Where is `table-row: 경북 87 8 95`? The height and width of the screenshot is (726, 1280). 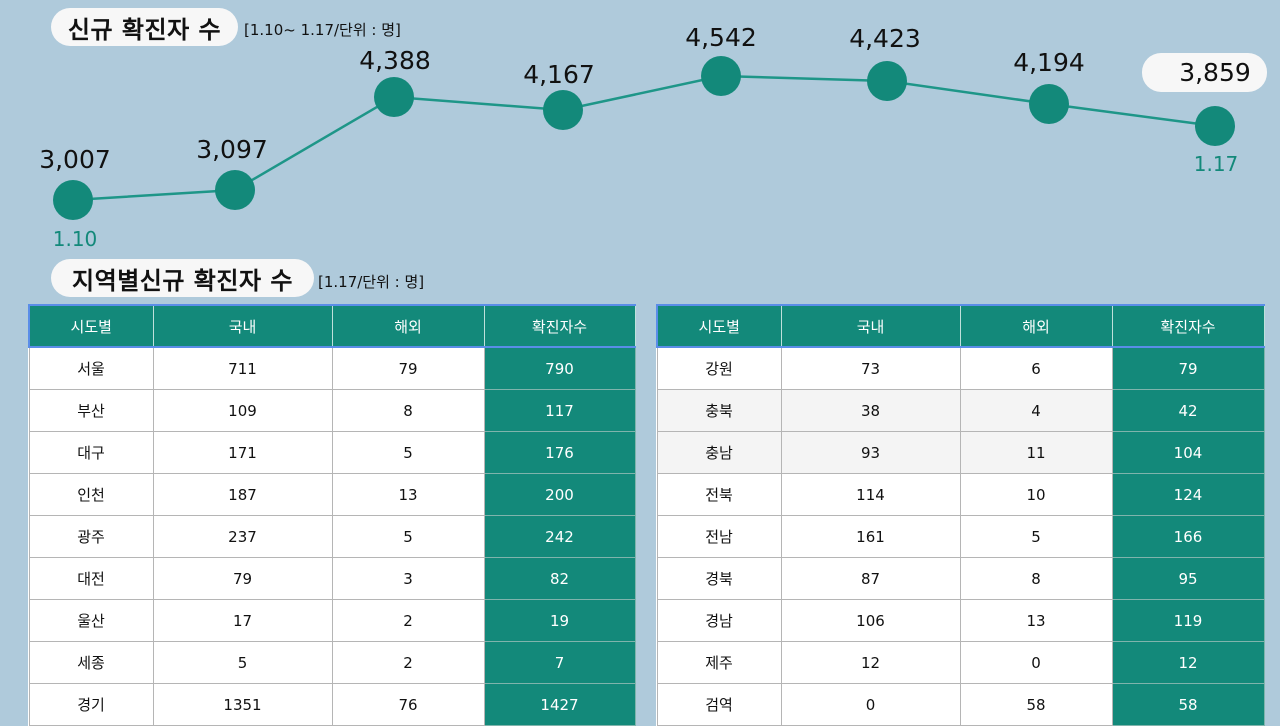
table-row: 경북 87 8 95 is located at coordinates (960, 578).